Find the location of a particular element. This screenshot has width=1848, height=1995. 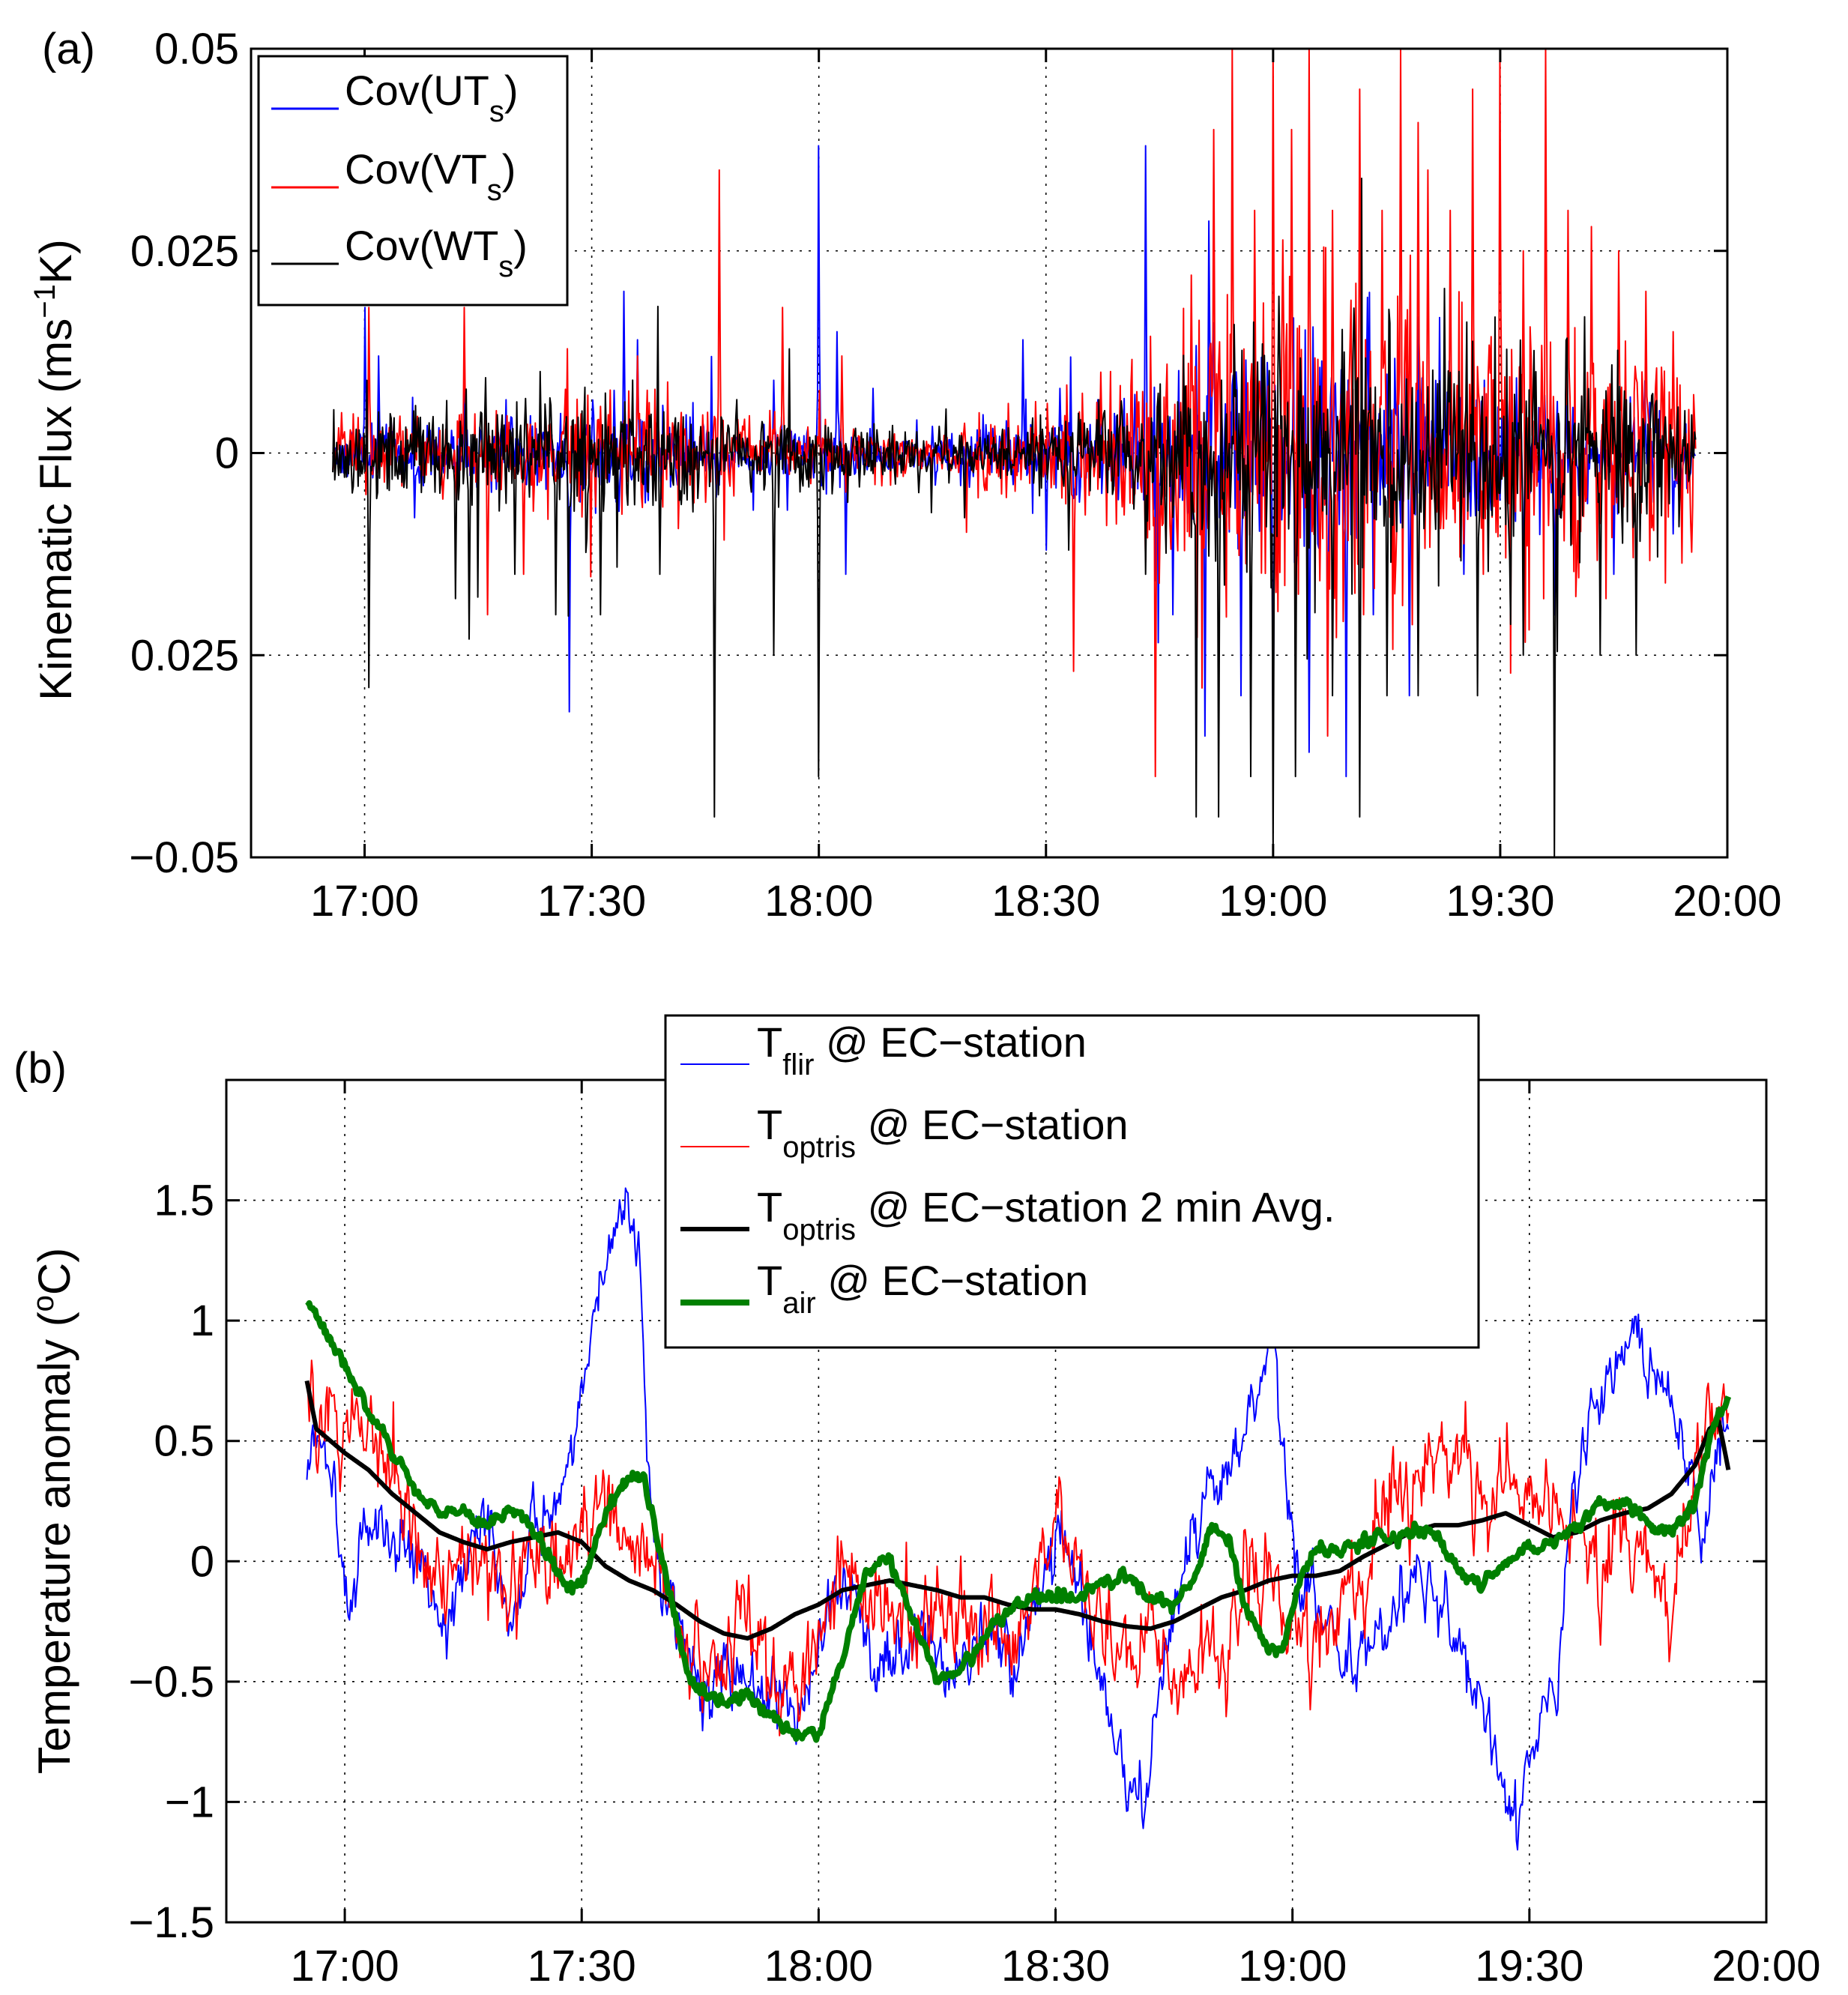

y-tick-label: −1.5 is located at coordinates (172, 1922).